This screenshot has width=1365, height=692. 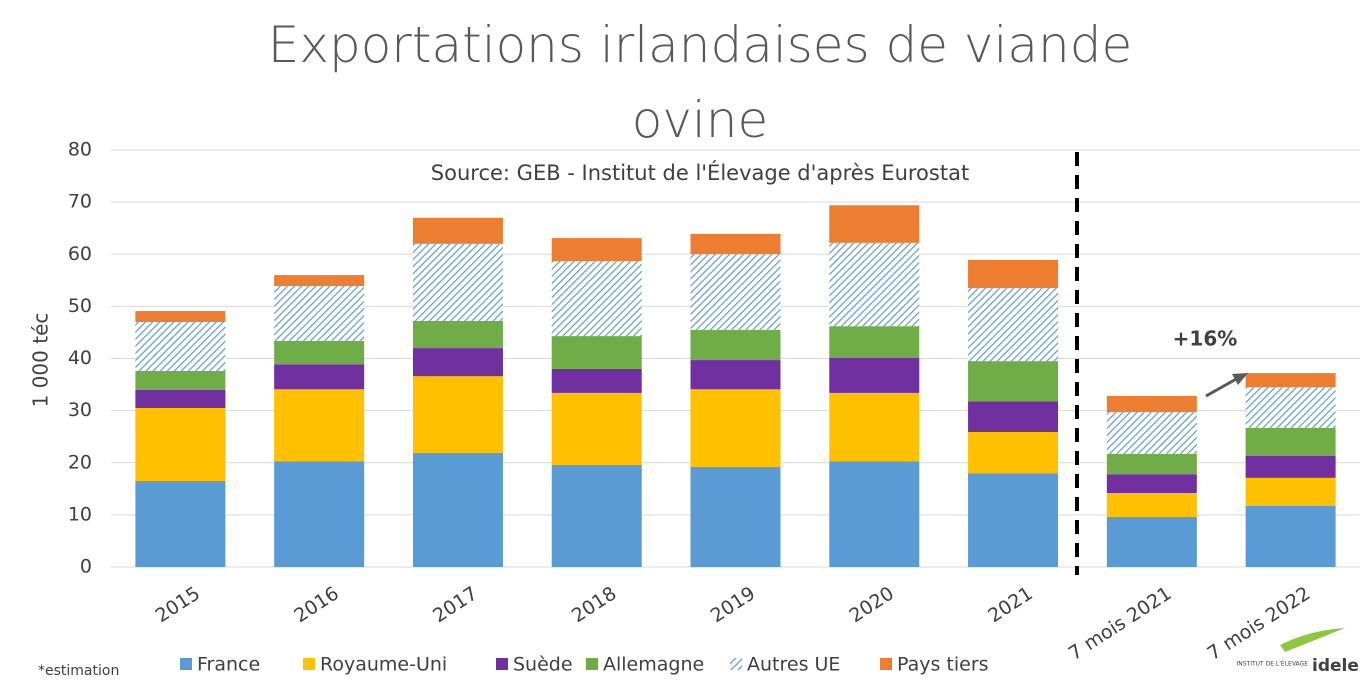 I want to click on x-tick-label: 2017, so click(x=455, y=604).